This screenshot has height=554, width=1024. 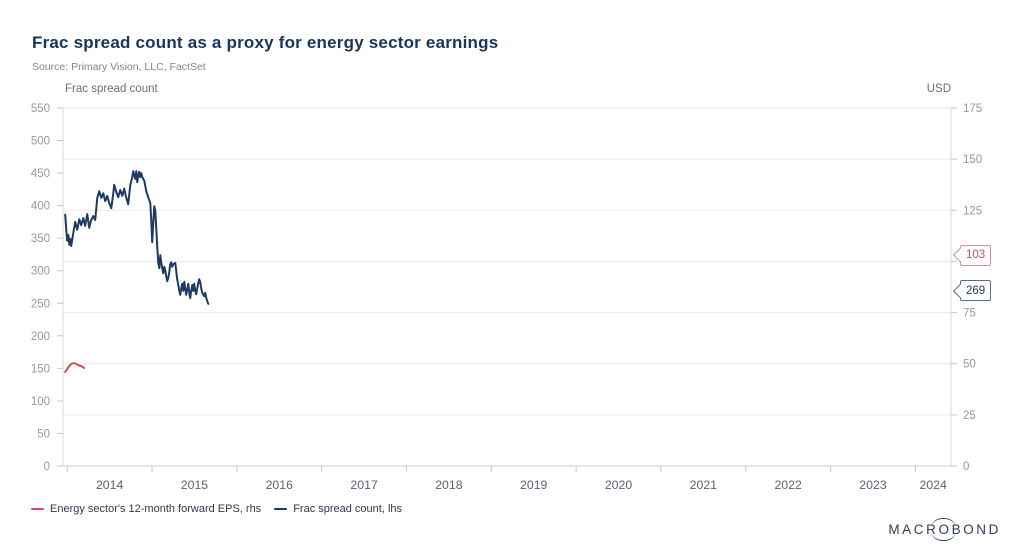 What do you see at coordinates (704, 485) in the screenshot?
I see `x-axis-tick-label: 2021` at bounding box center [704, 485].